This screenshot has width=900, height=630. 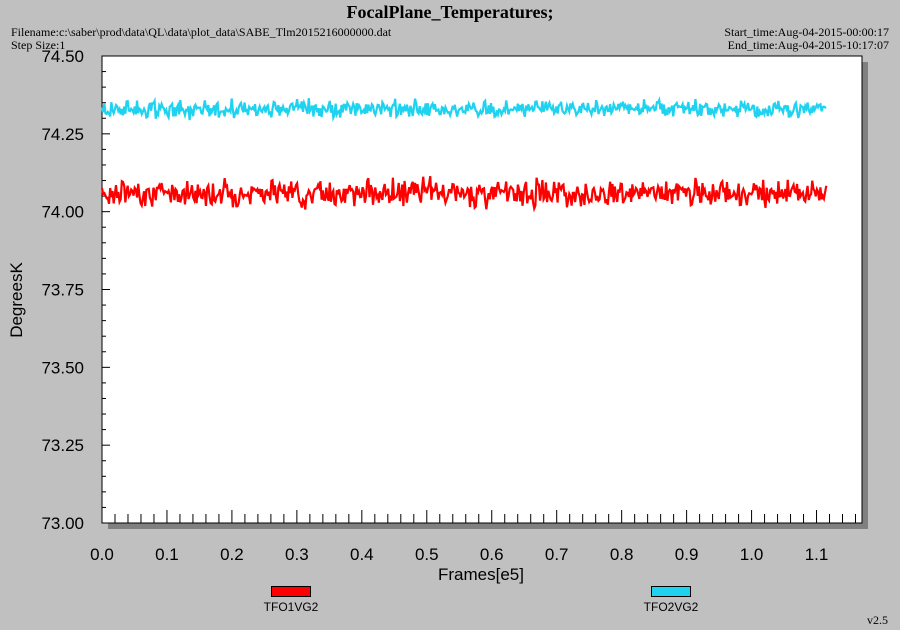 What do you see at coordinates (464, 194) in the screenshot?
I see `series-line-tfo1vg2` at bounding box center [464, 194].